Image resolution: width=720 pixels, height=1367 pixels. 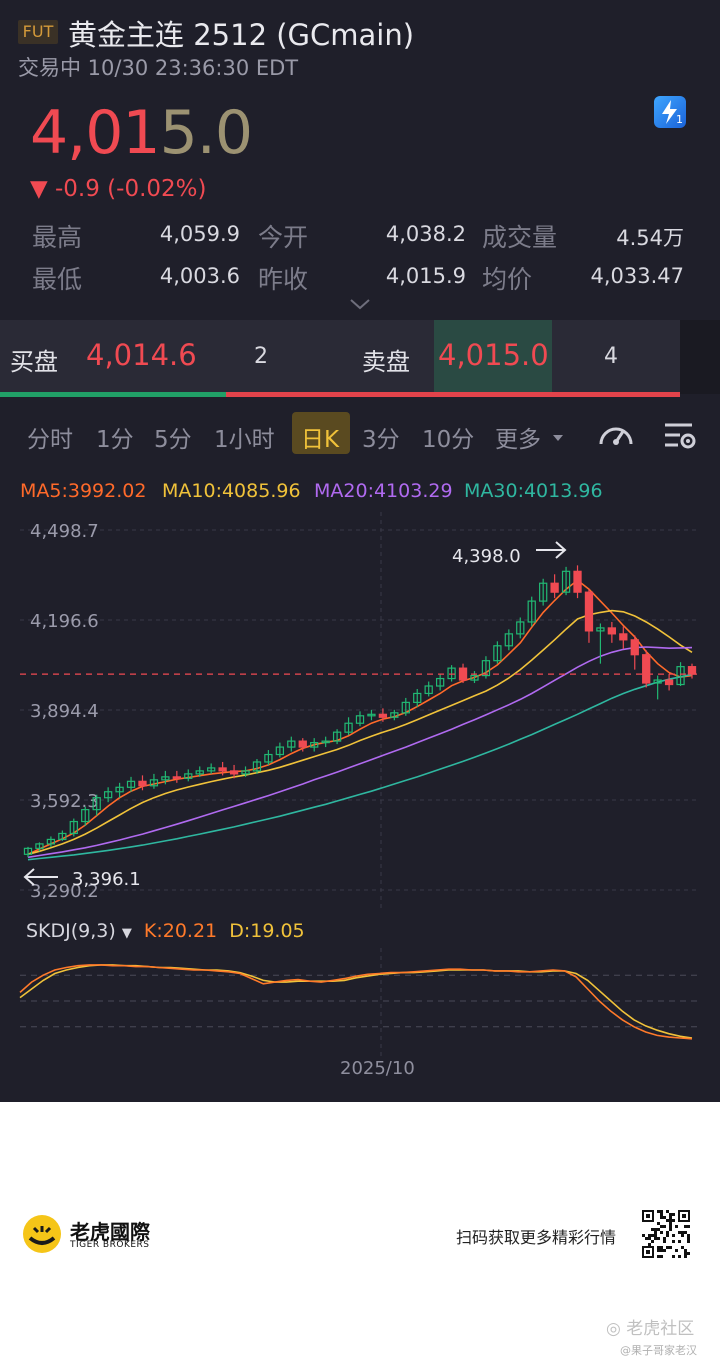 What do you see at coordinates (700, 357) in the screenshot?
I see `order-book-edge` at bounding box center [700, 357].